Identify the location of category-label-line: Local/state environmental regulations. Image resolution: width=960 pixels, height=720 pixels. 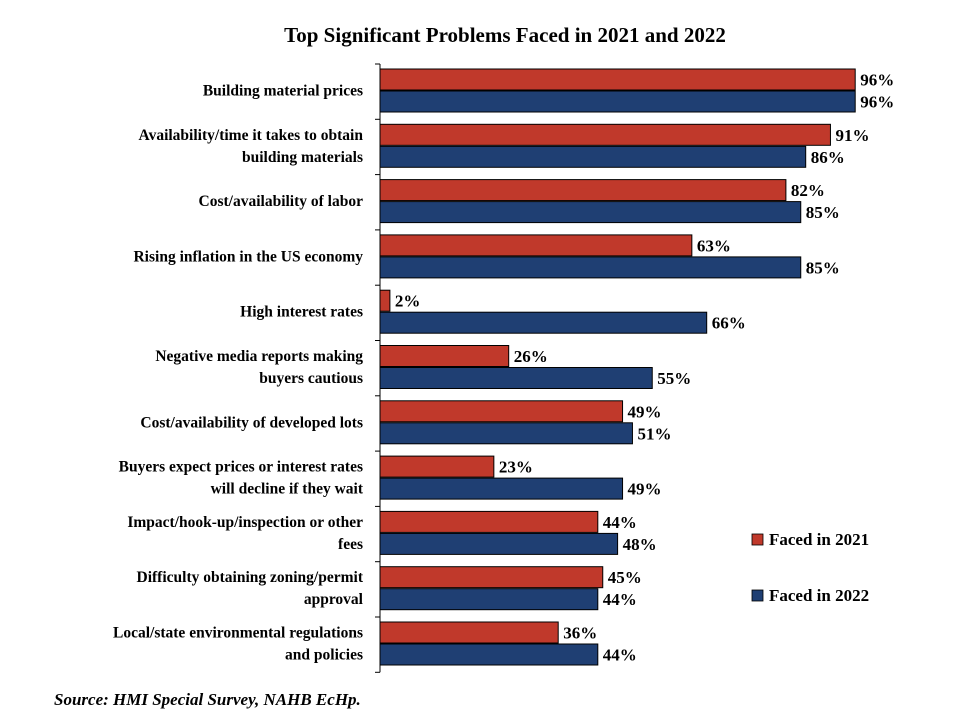
(238, 633).